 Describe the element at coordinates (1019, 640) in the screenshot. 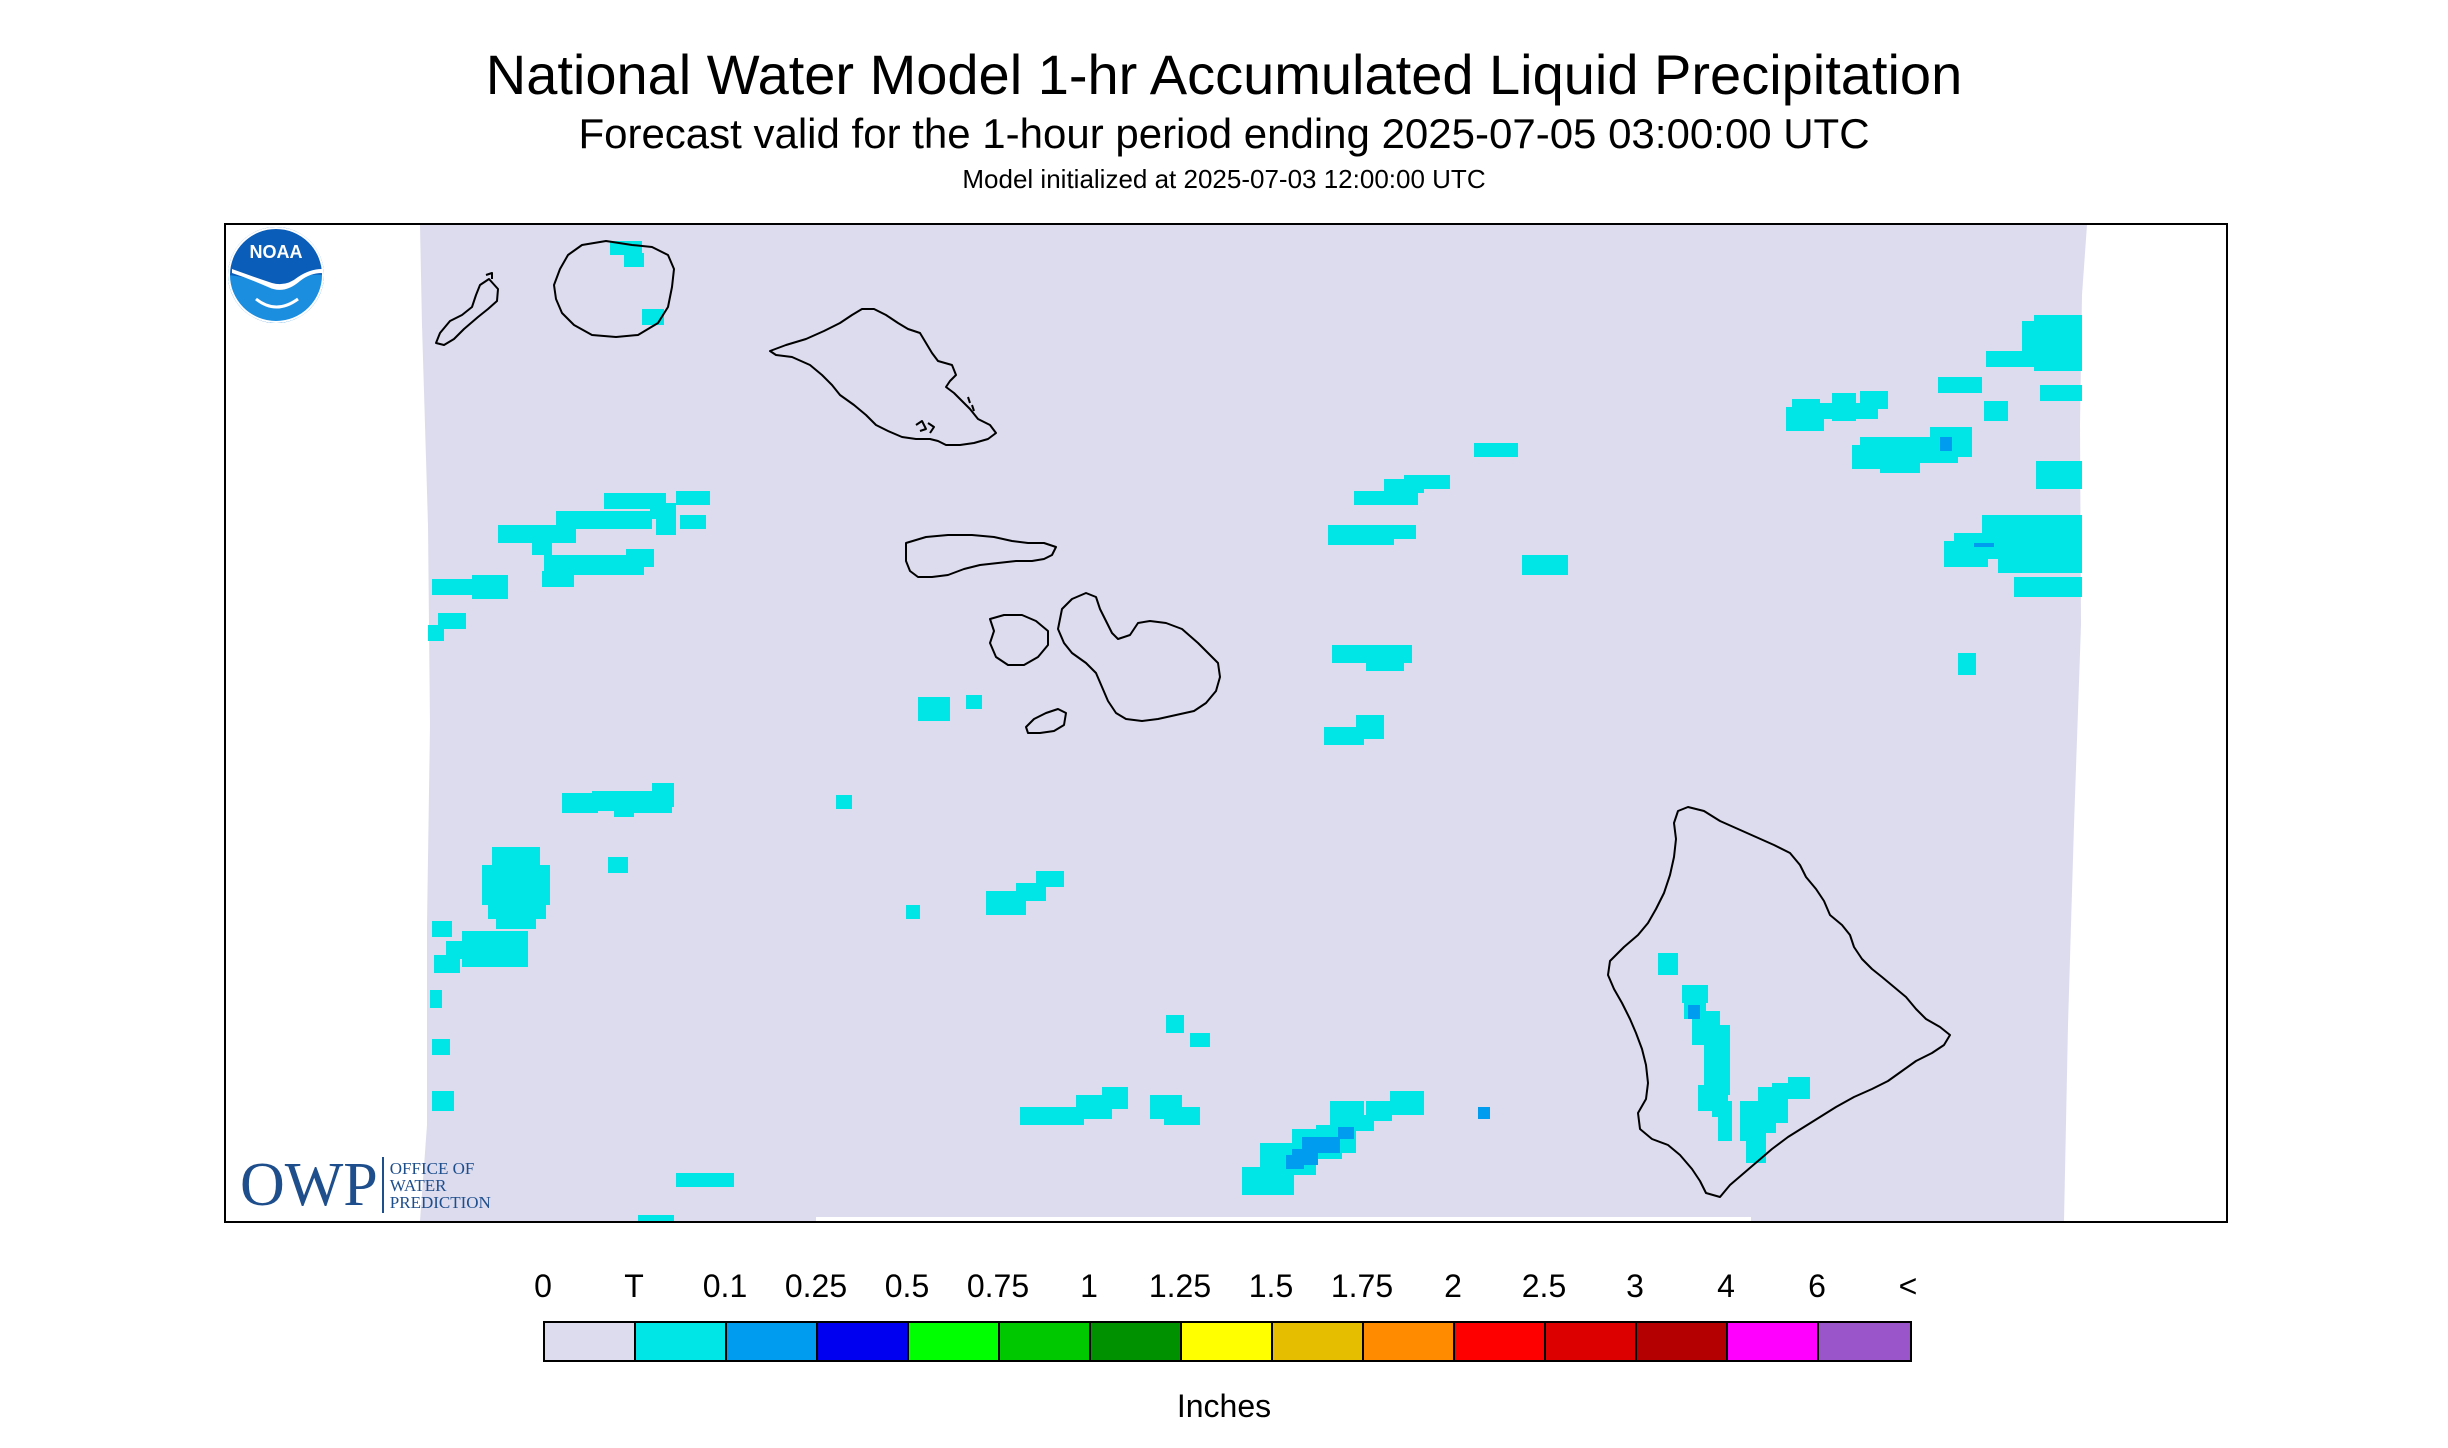

I see `lanai-coastline` at that location.